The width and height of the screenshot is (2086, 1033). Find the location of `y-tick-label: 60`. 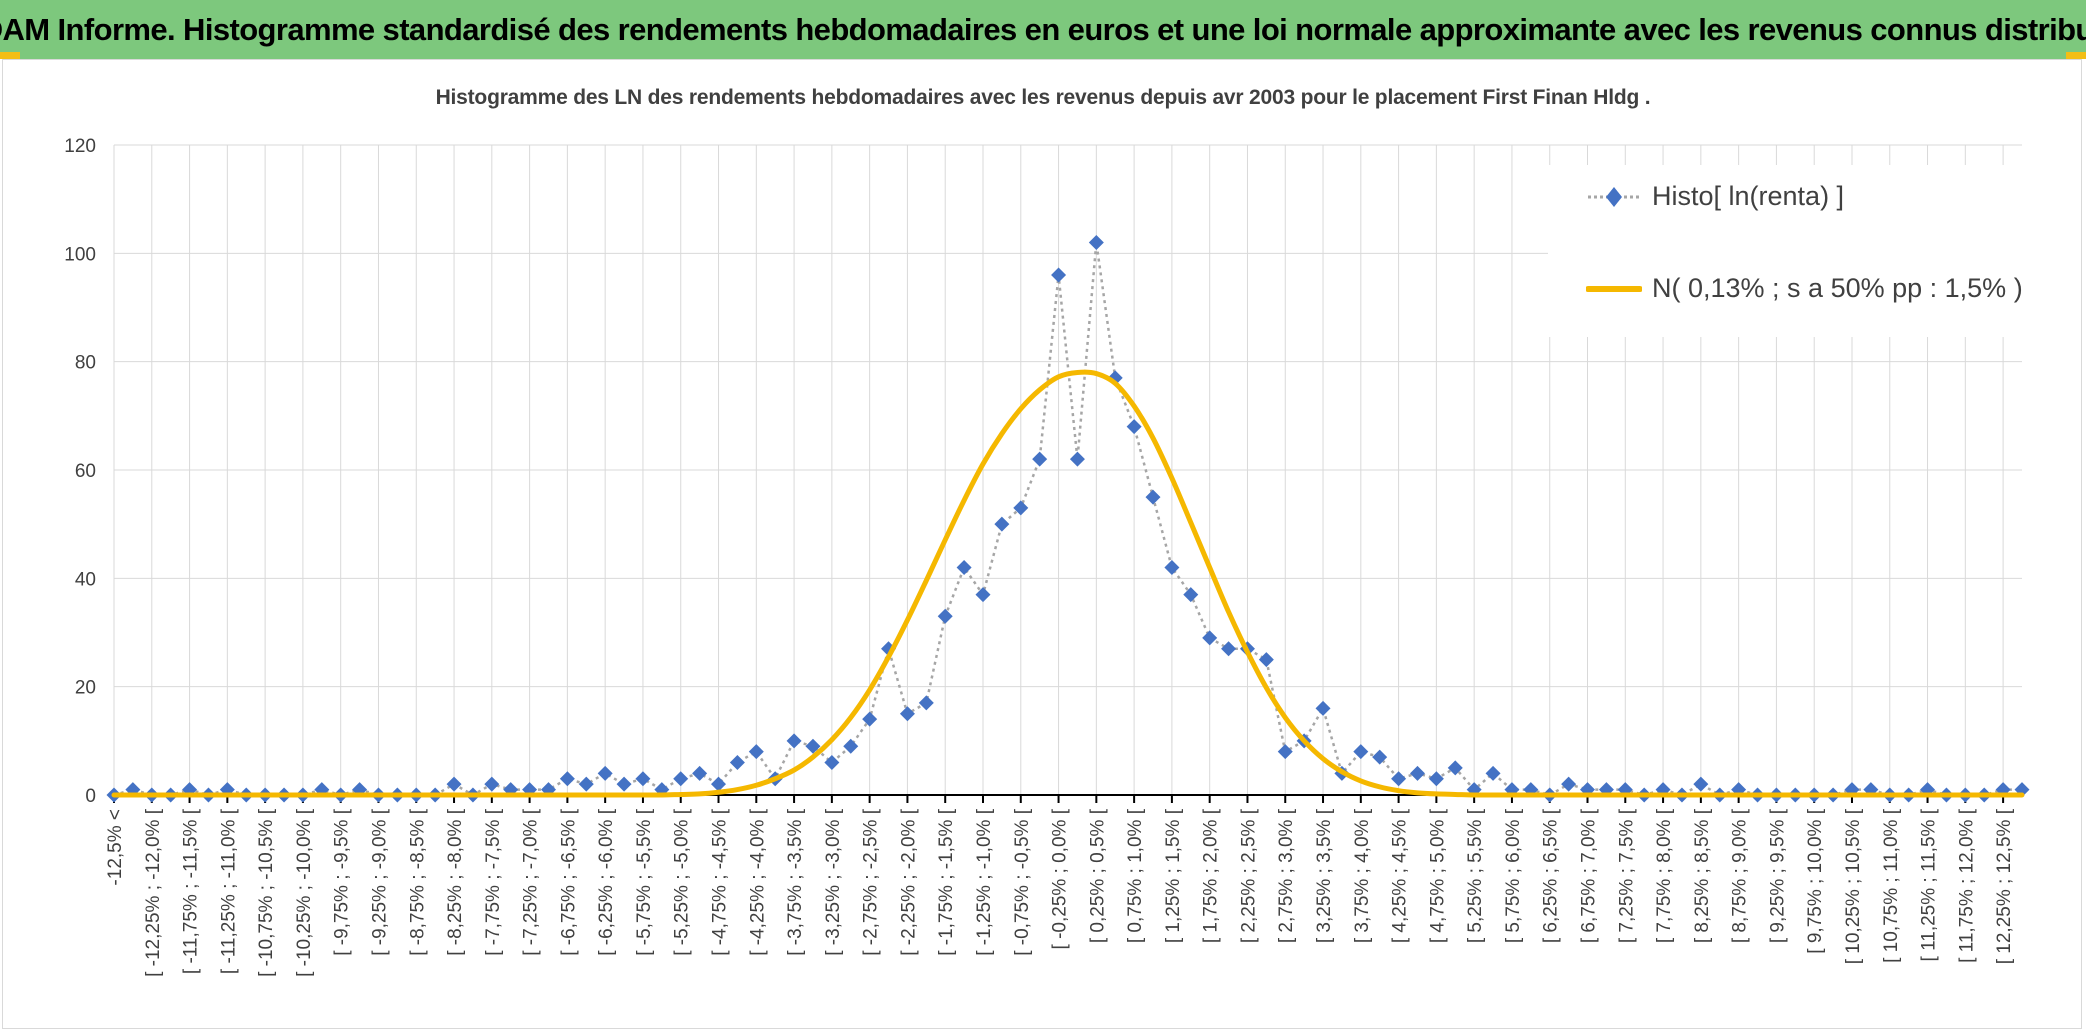

y-tick-label: 60 is located at coordinates (85, 471).